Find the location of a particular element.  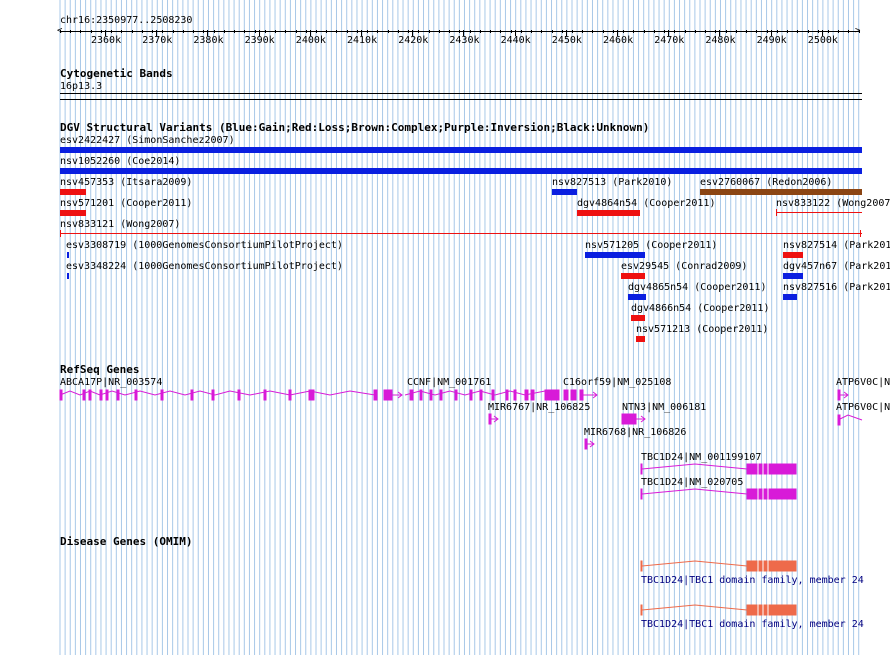

omim-track-title: Disease Genes (OMIM) is located at coordinates (126, 541).